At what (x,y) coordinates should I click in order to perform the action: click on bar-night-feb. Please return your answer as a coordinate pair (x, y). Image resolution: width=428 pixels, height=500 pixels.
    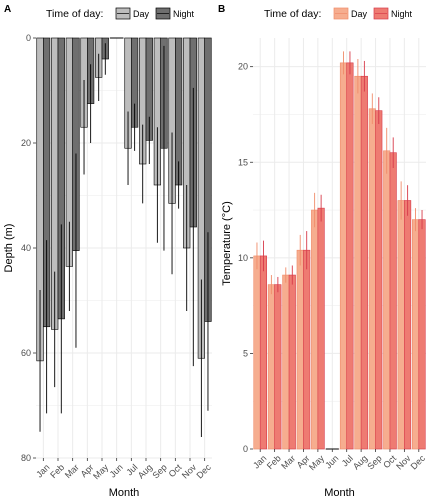
    Looking at the image, I should click on (278, 367).